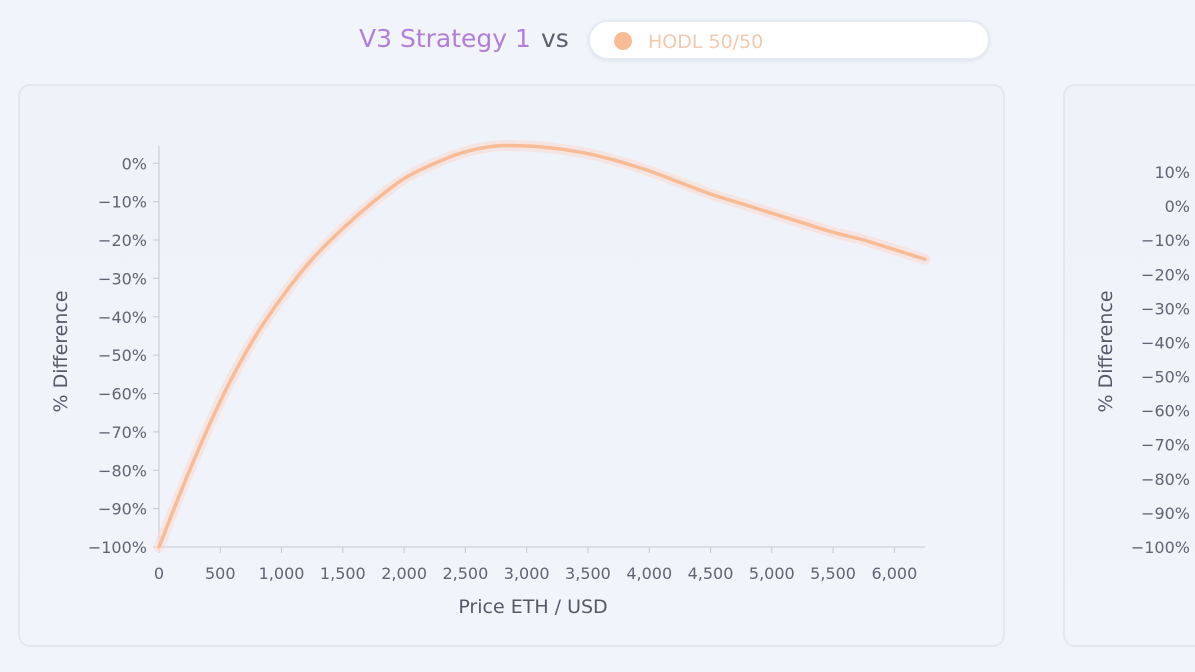 The width and height of the screenshot is (1195, 672). Describe the element at coordinates (588, 573) in the screenshot. I see `x-tick-label: 3,500` at that location.